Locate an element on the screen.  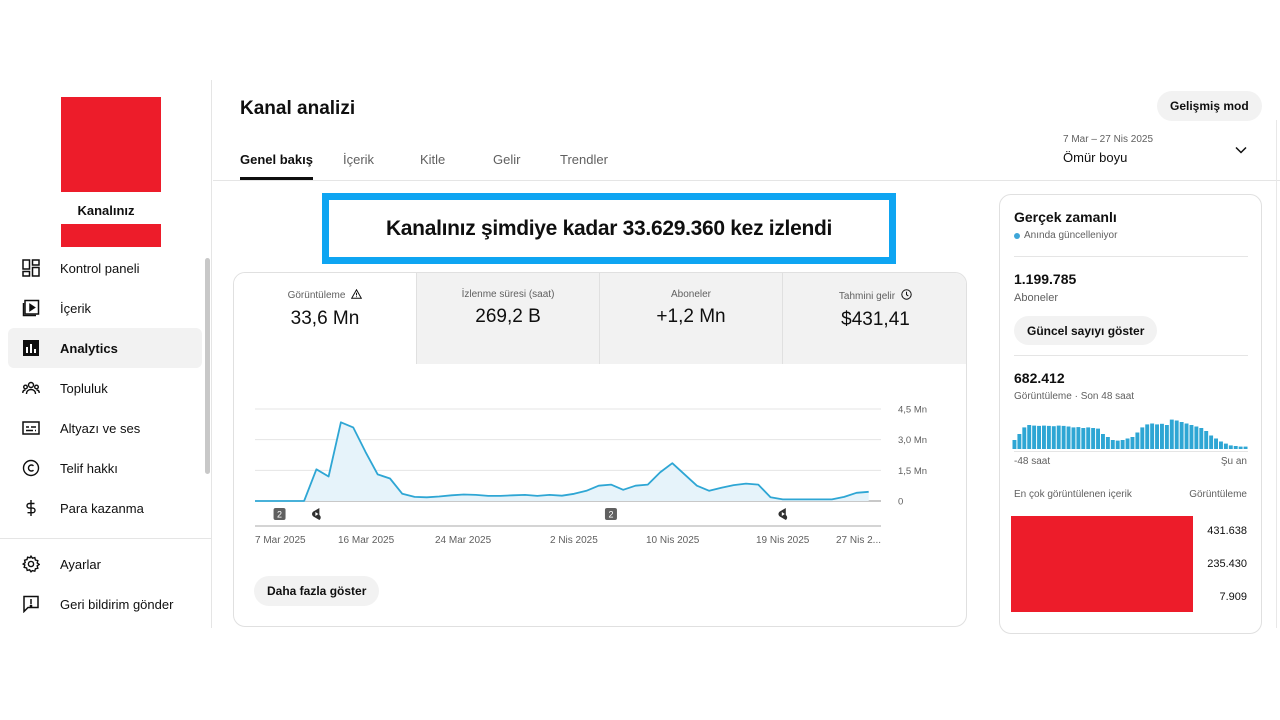
date-period: Ömür boyu is located at coordinates (1095, 157).